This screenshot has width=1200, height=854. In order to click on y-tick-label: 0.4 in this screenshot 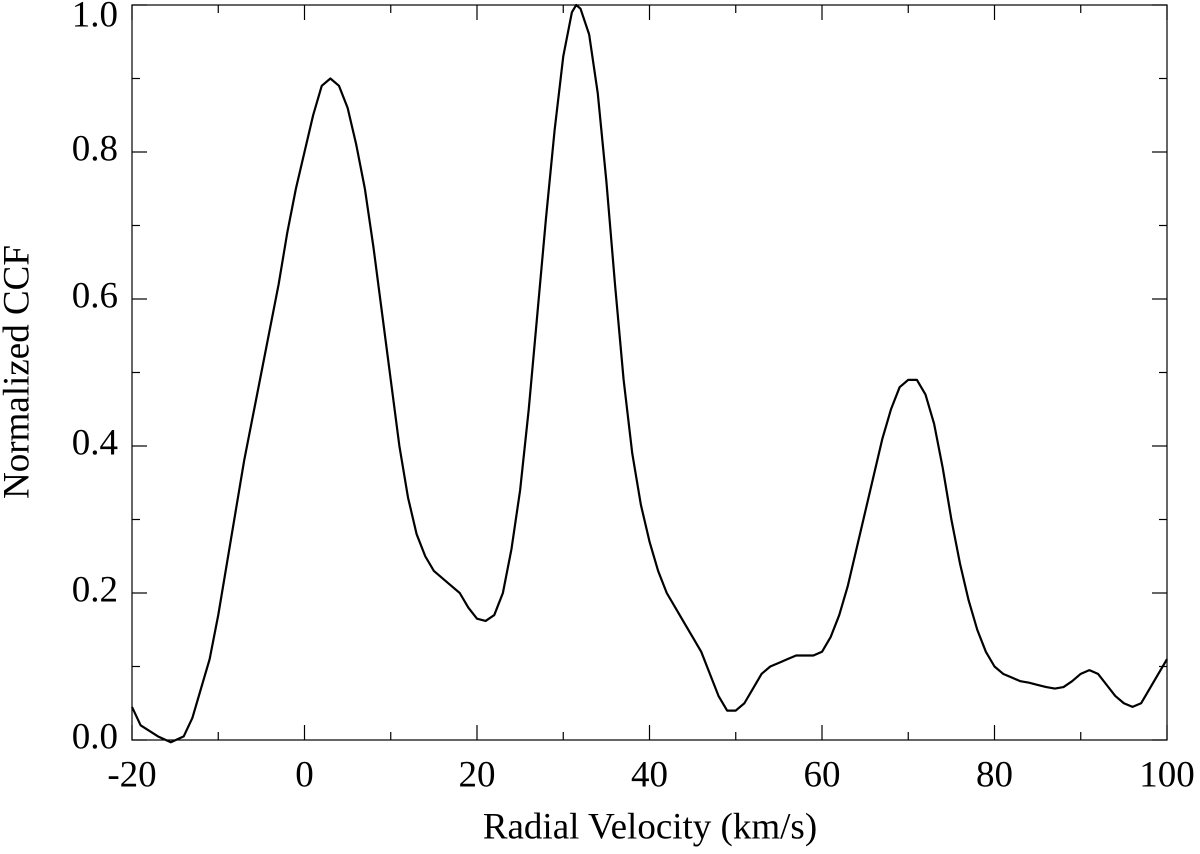, I will do `click(95, 442)`.